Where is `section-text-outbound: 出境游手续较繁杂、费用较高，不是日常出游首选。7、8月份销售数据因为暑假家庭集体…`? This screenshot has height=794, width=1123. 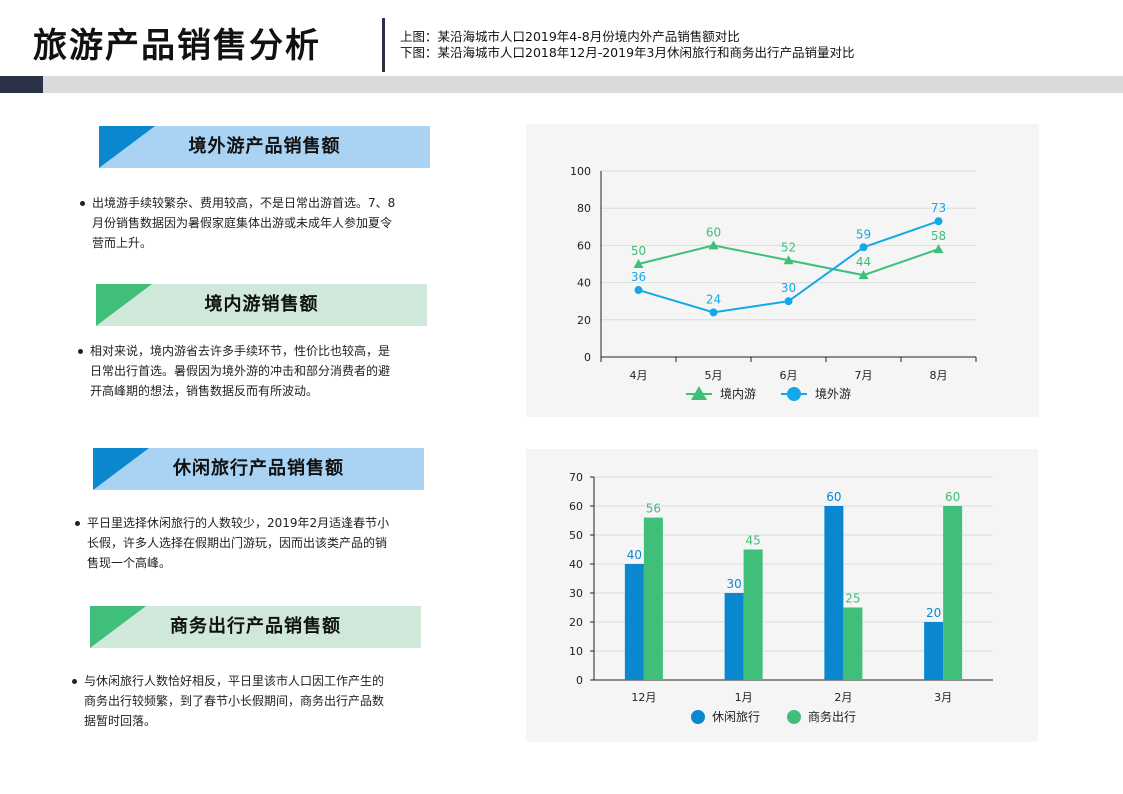
section-text-outbound: 出境游手续较繁杂、费用较高，不是日常出游首选。7、8月份销售数据因为暑假家庭集体… is located at coordinates (239, 223).